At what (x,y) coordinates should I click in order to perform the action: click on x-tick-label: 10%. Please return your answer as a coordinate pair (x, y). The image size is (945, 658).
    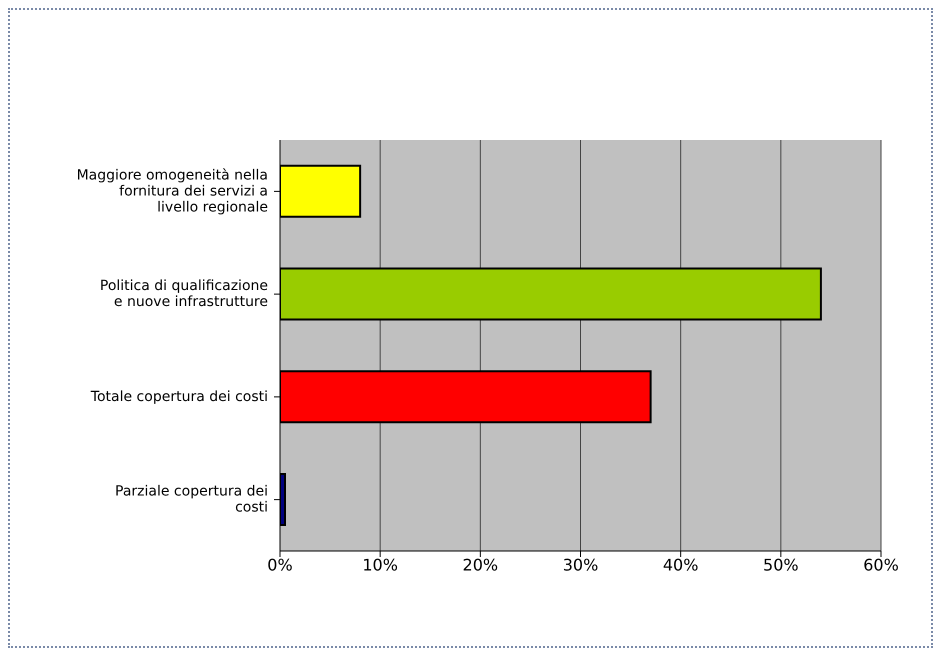
    Looking at the image, I should click on (380, 564).